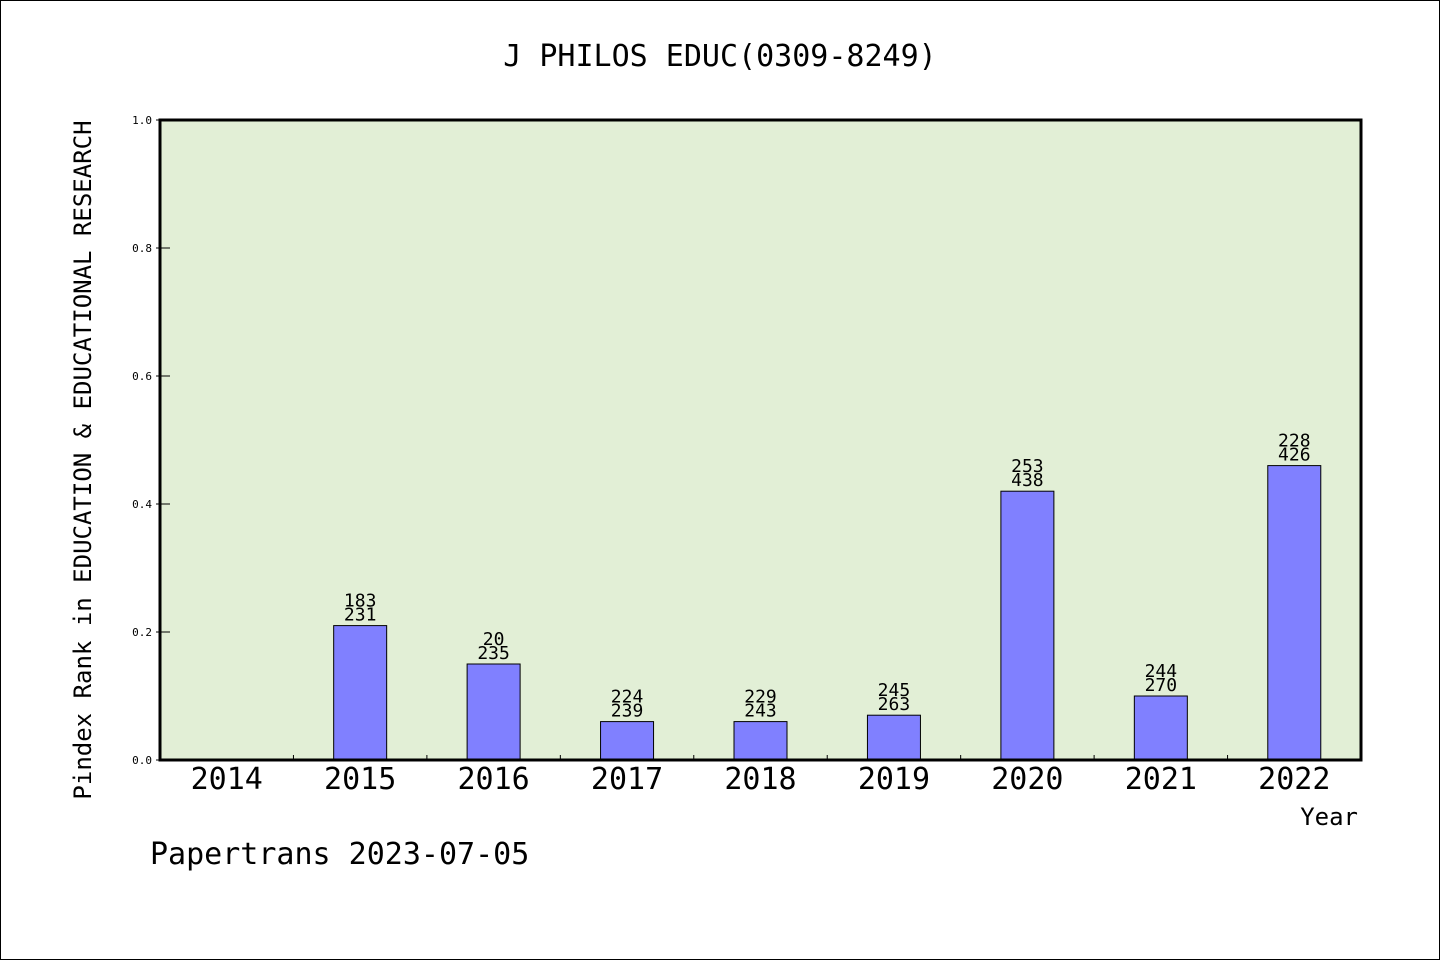 The image size is (1440, 960). What do you see at coordinates (339, 854) in the screenshot?
I see `footer-credit: Papertrans 2023-07-05` at bounding box center [339, 854].